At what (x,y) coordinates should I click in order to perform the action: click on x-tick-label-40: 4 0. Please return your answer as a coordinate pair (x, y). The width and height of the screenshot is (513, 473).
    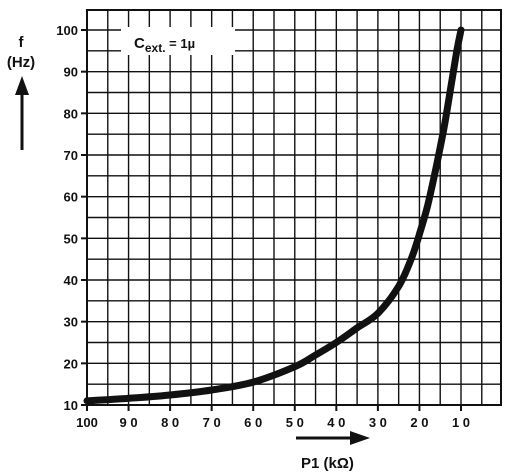
    Looking at the image, I should click on (336, 422).